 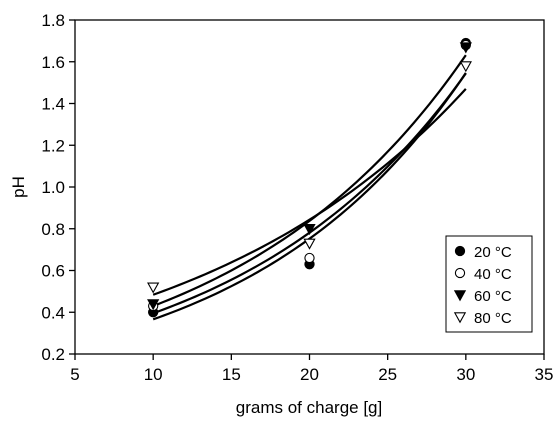 I want to click on x-tick-label: 25, so click(x=387, y=374).